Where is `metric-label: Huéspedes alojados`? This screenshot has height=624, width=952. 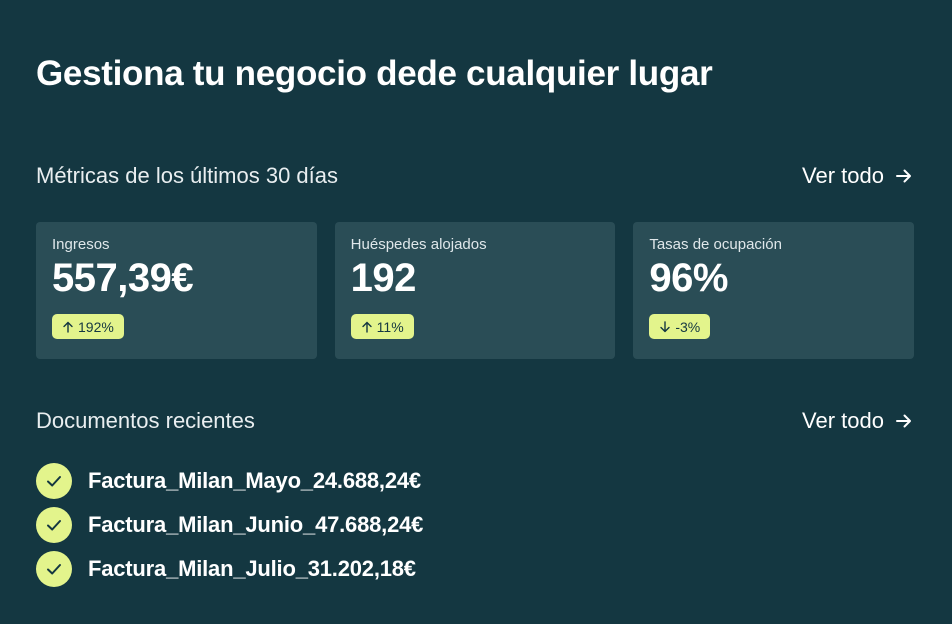 metric-label: Huéspedes alojados is located at coordinates (418, 244).